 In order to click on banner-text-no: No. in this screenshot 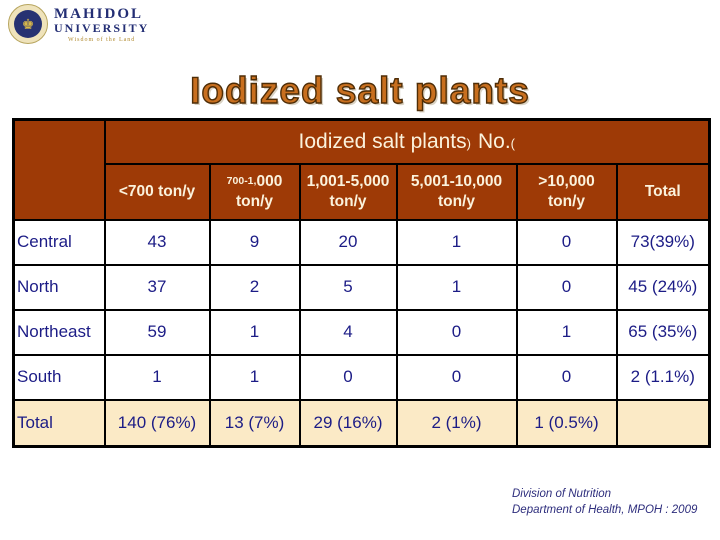, I will do `click(494, 141)`.